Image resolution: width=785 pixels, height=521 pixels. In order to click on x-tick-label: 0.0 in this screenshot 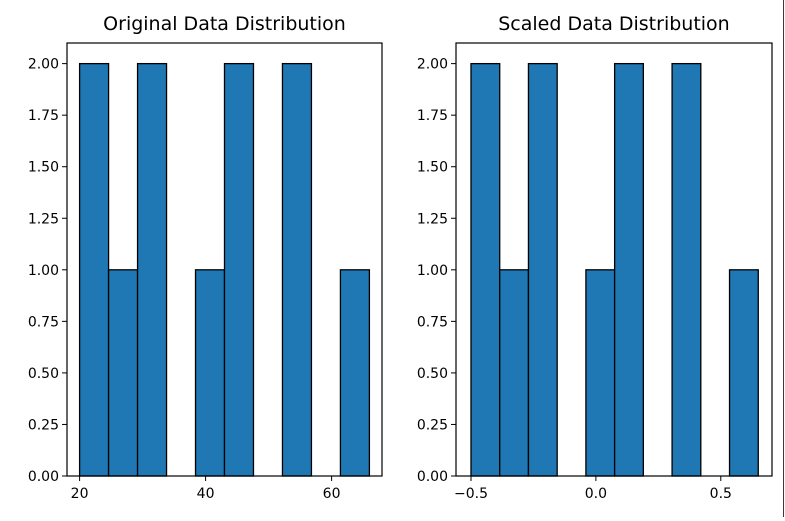, I will do `click(596, 494)`.